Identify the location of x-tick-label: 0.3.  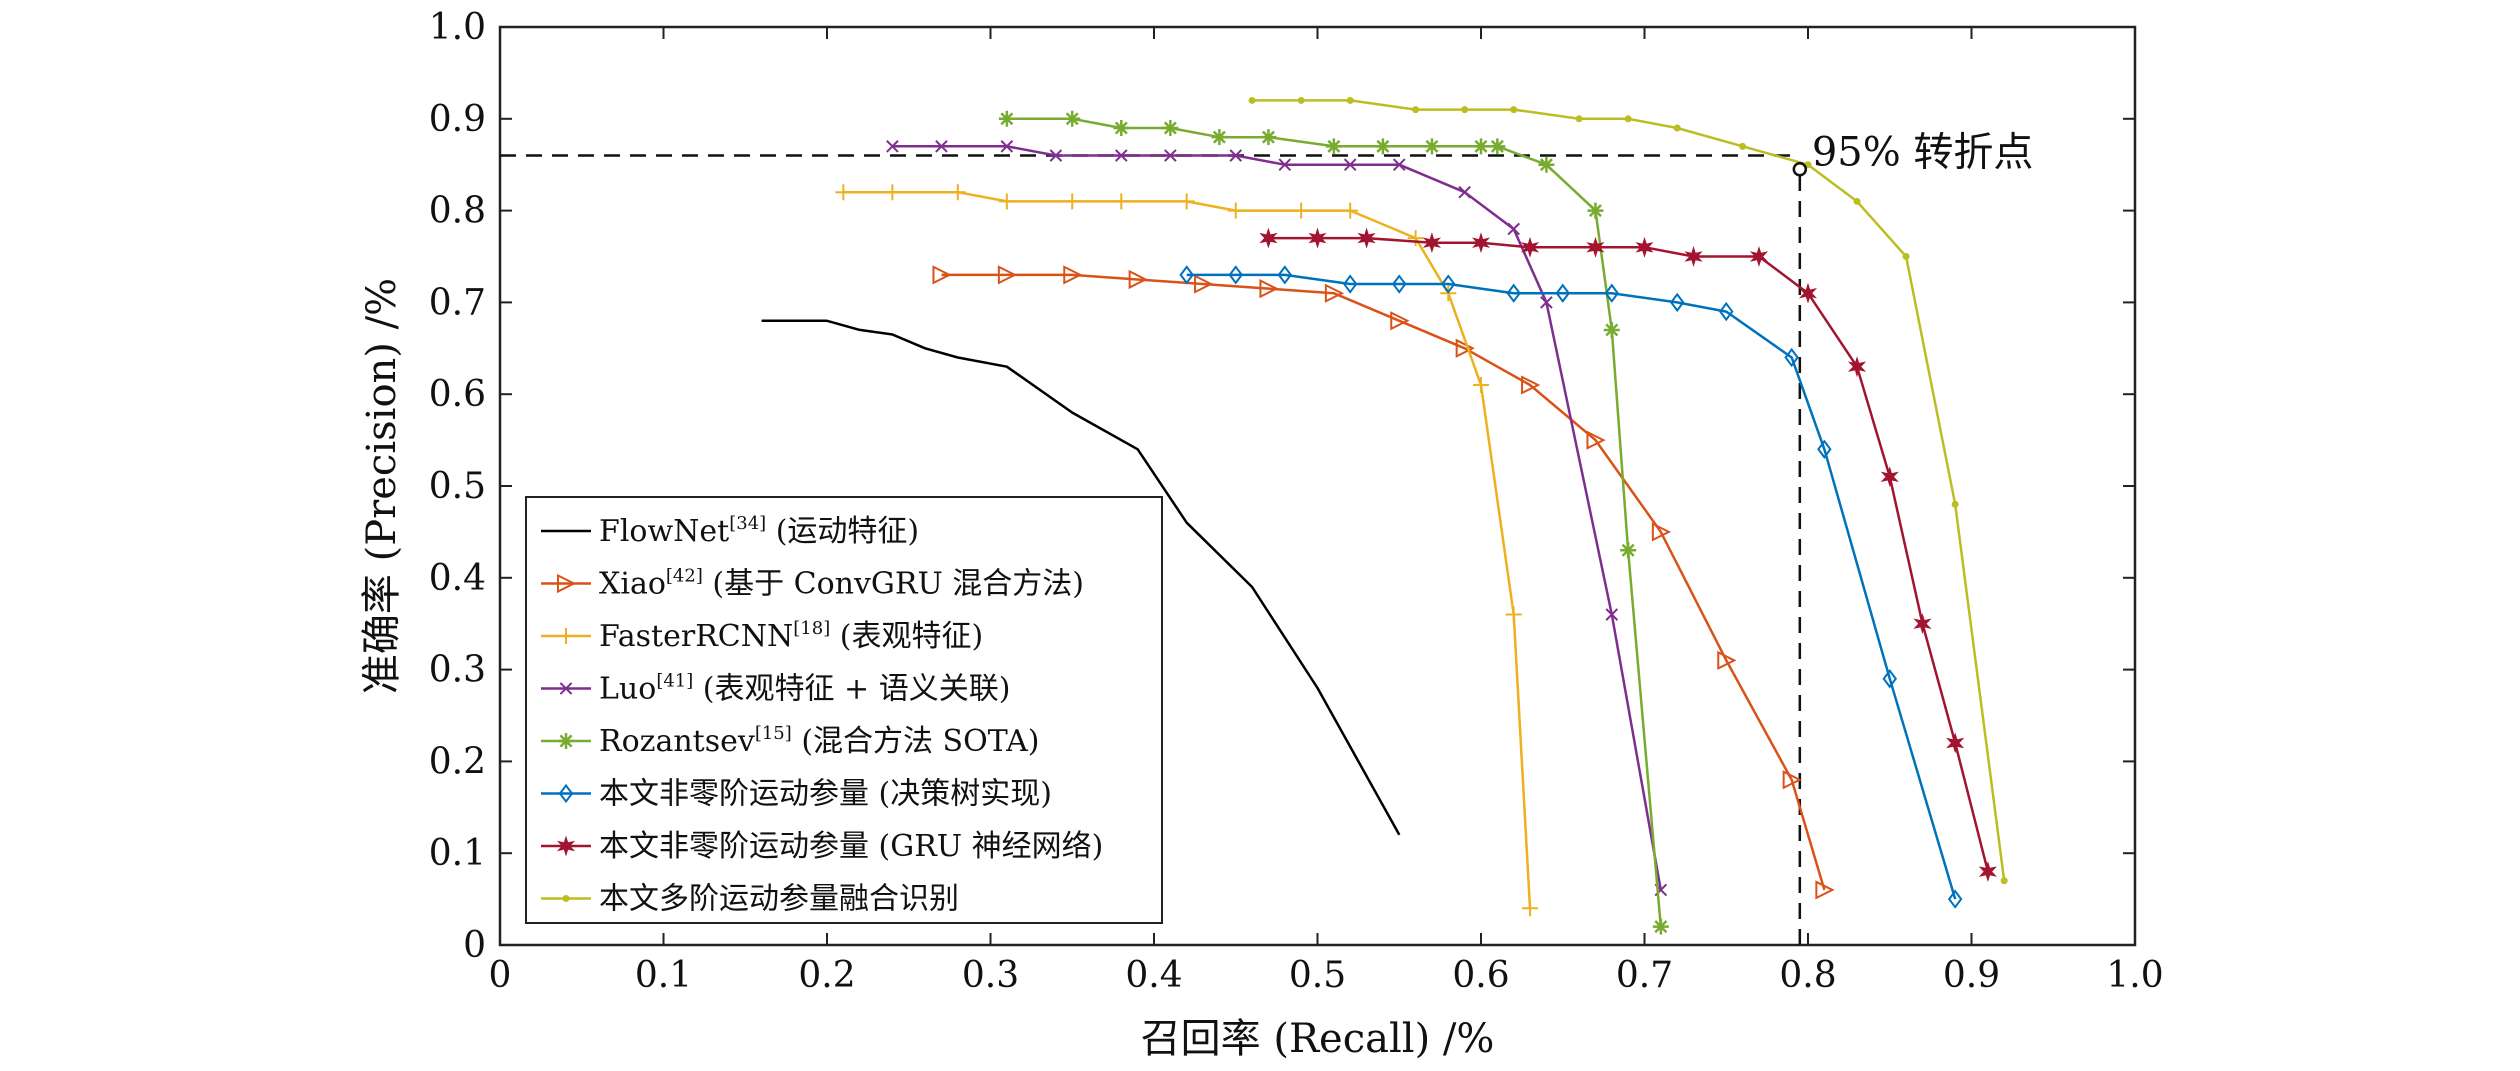
(990, 975).